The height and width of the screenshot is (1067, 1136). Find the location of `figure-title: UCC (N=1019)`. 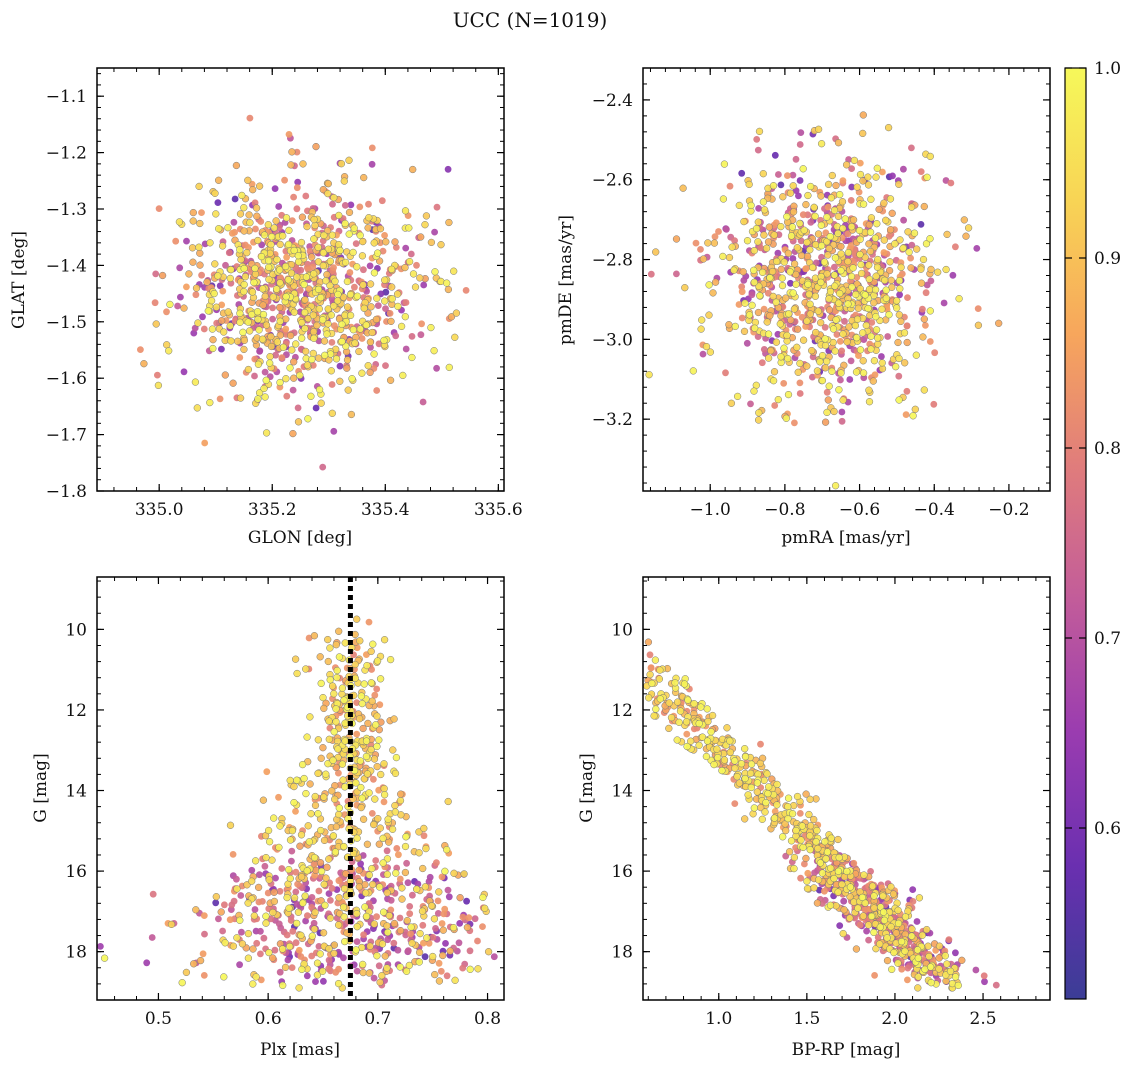

figure-title: UCC (N=1019) is located at coordinates (530, 20).